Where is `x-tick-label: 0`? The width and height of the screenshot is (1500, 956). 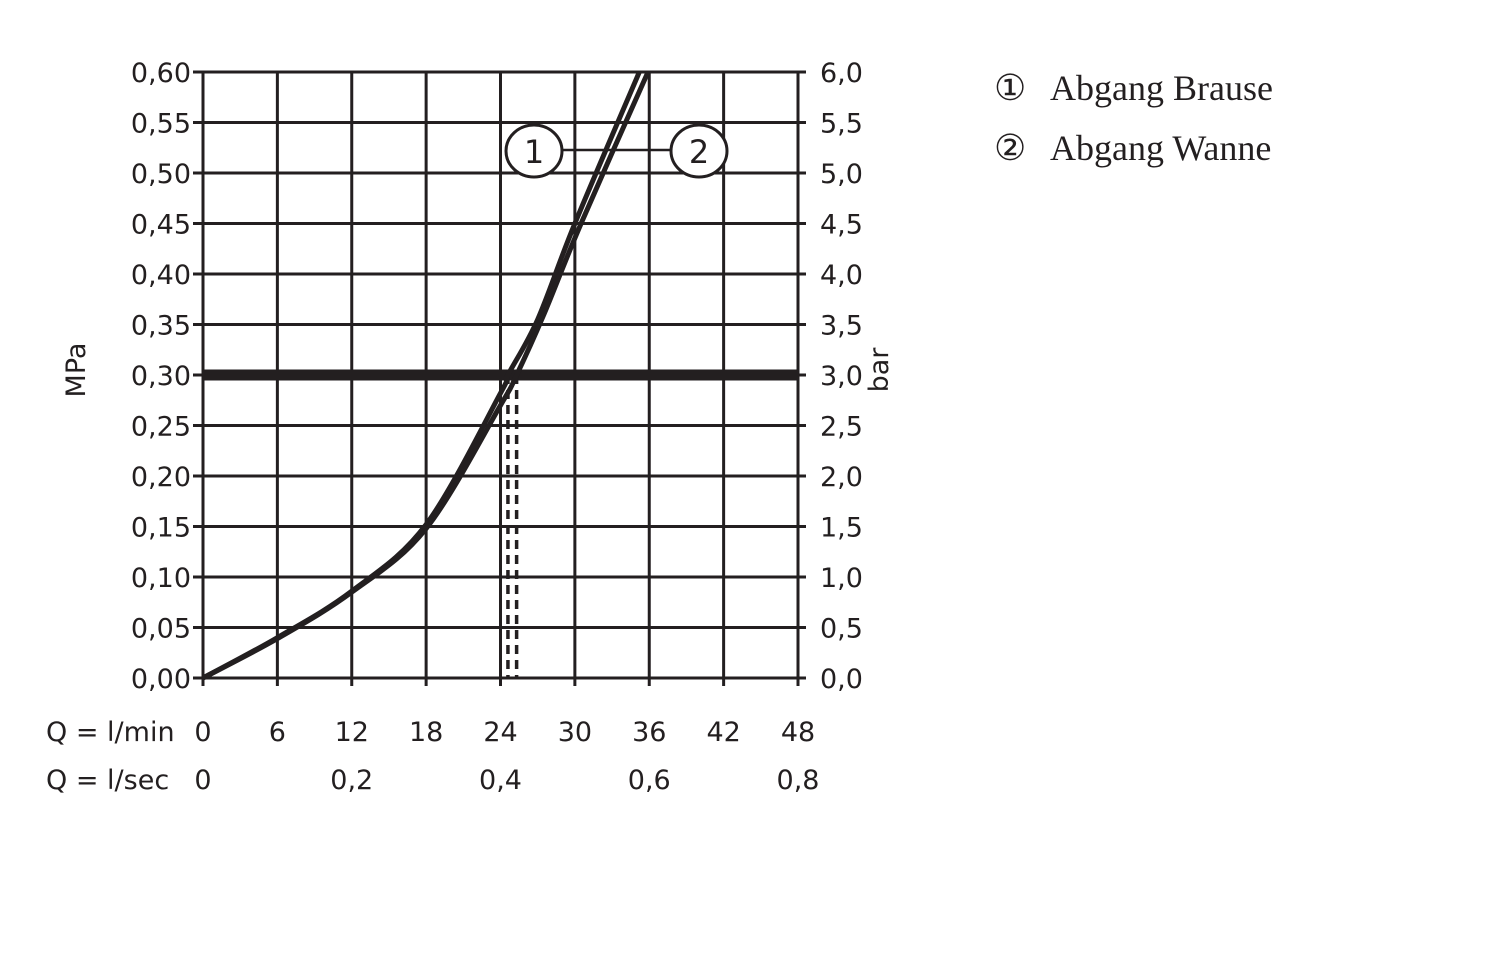 x-tick-label: 0 is located at coordinates (202, 732).